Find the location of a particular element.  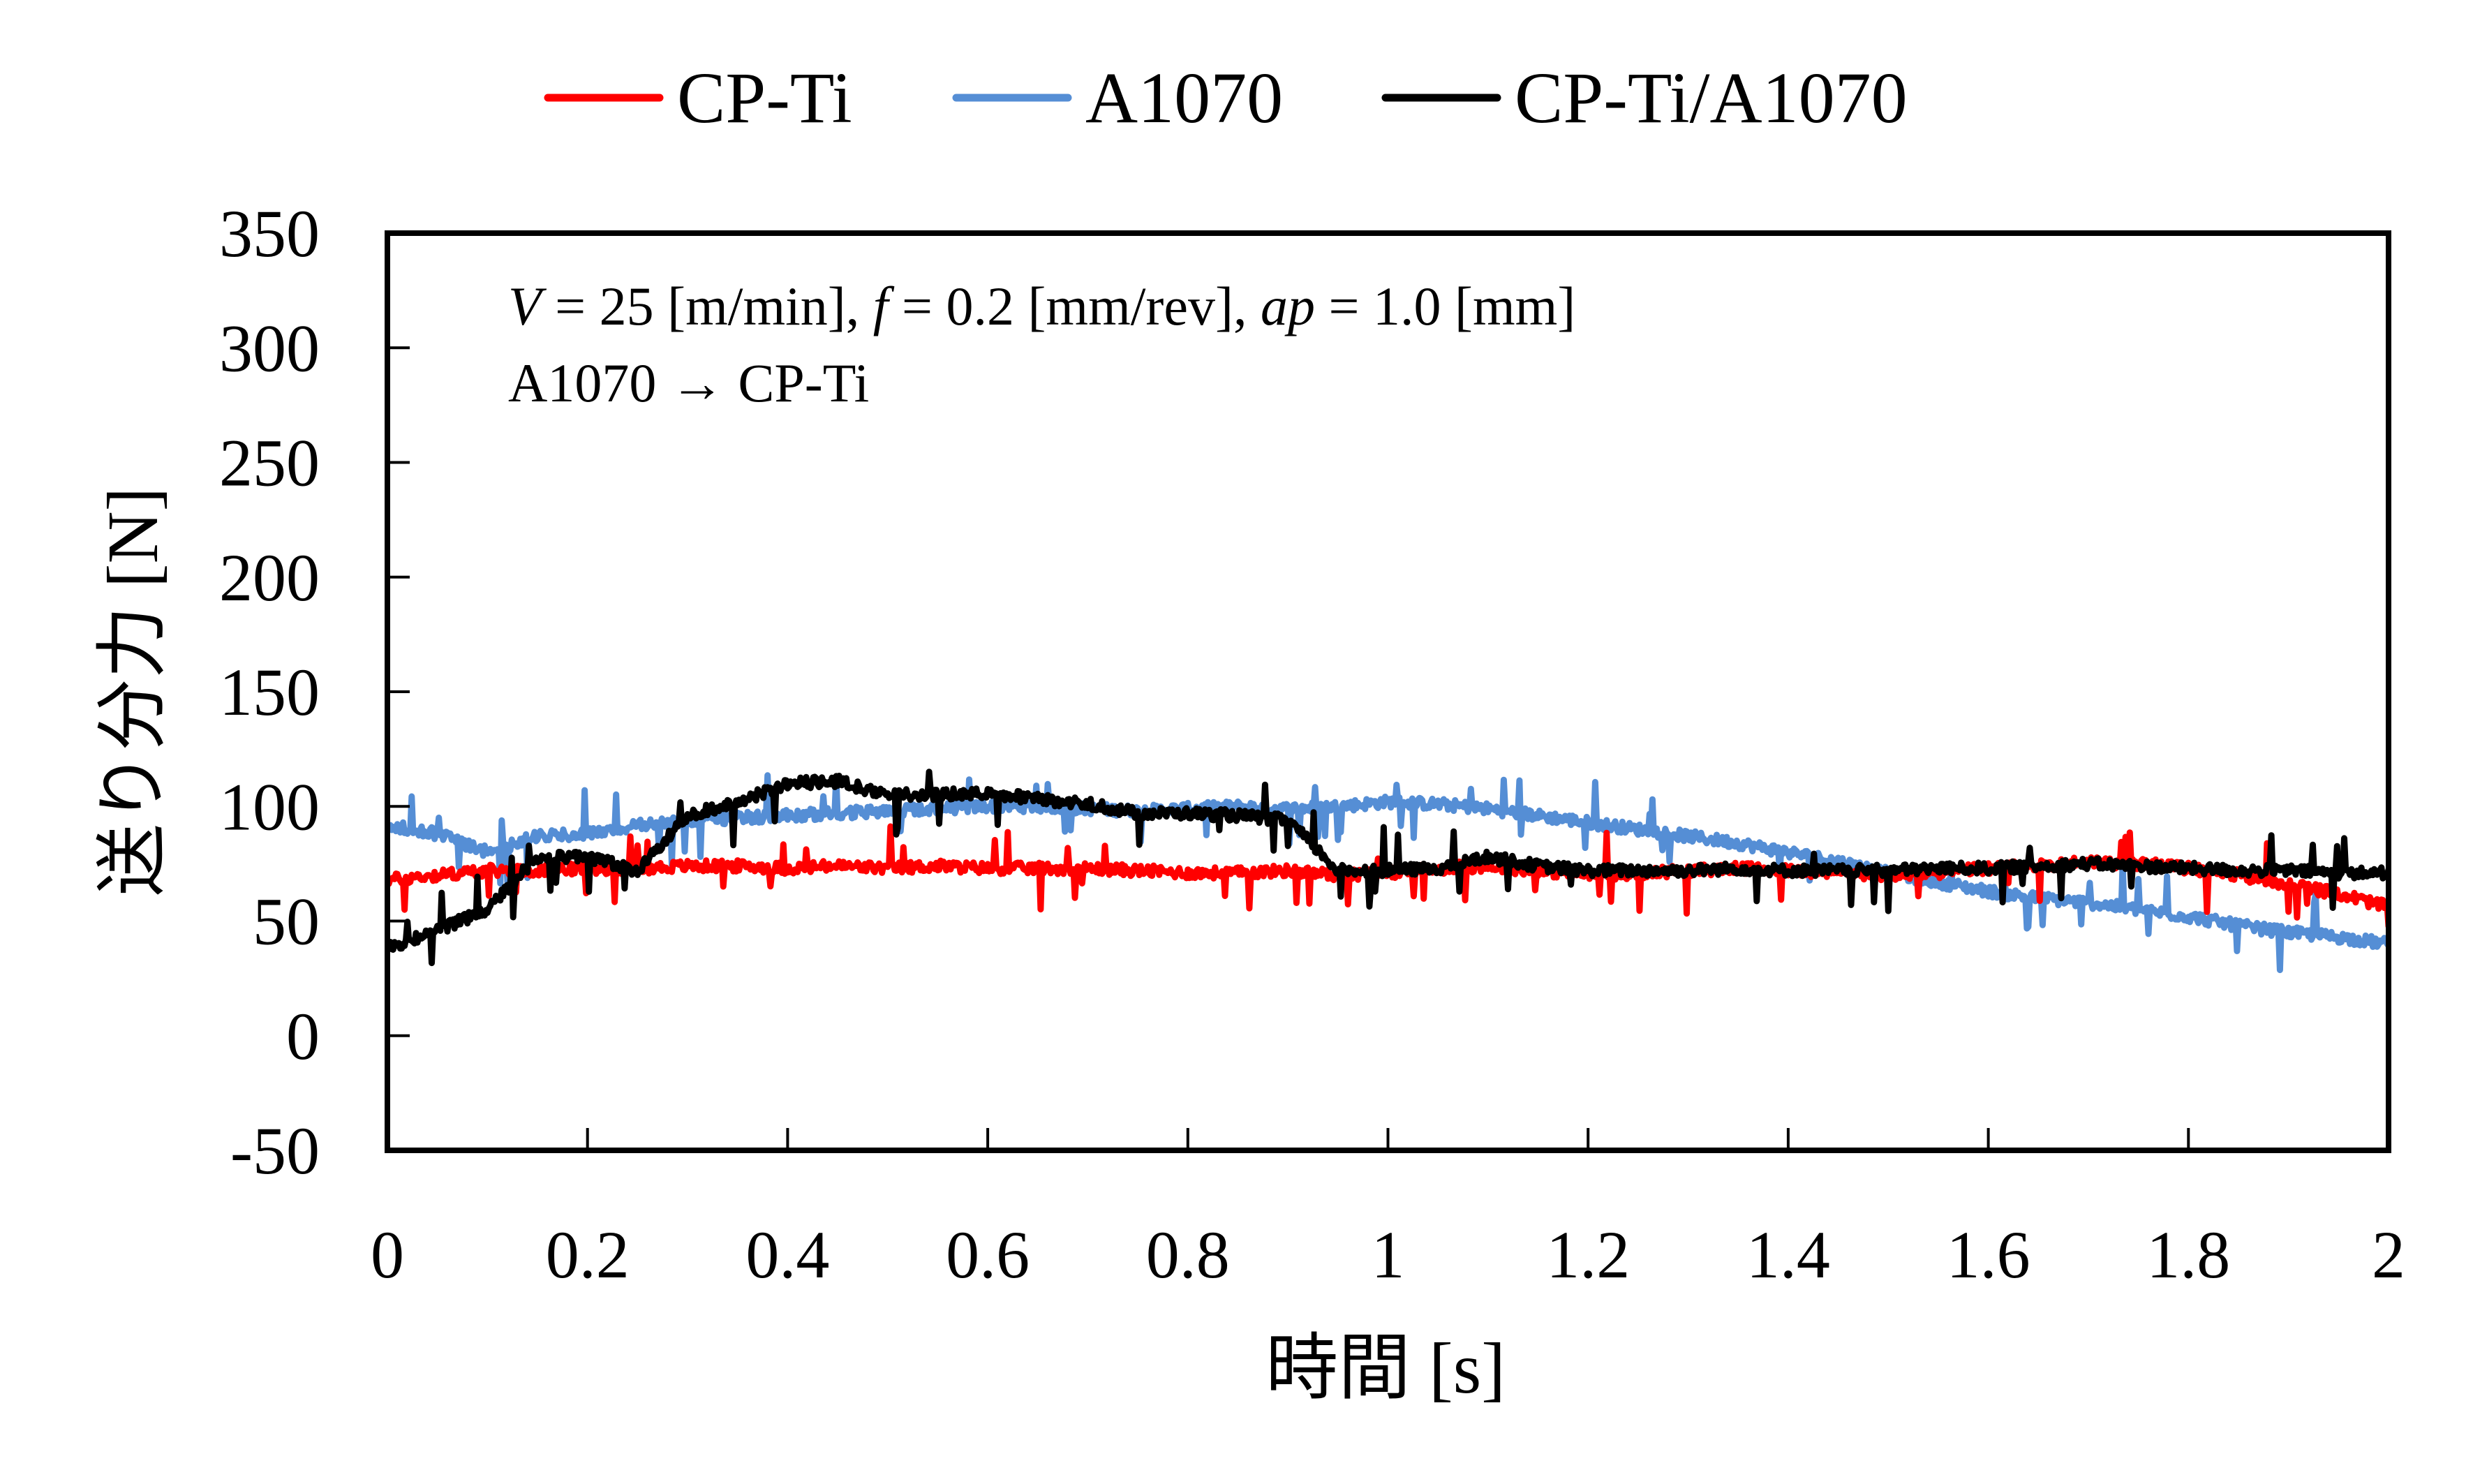

series-layer is located at coordinates (1388, 871).